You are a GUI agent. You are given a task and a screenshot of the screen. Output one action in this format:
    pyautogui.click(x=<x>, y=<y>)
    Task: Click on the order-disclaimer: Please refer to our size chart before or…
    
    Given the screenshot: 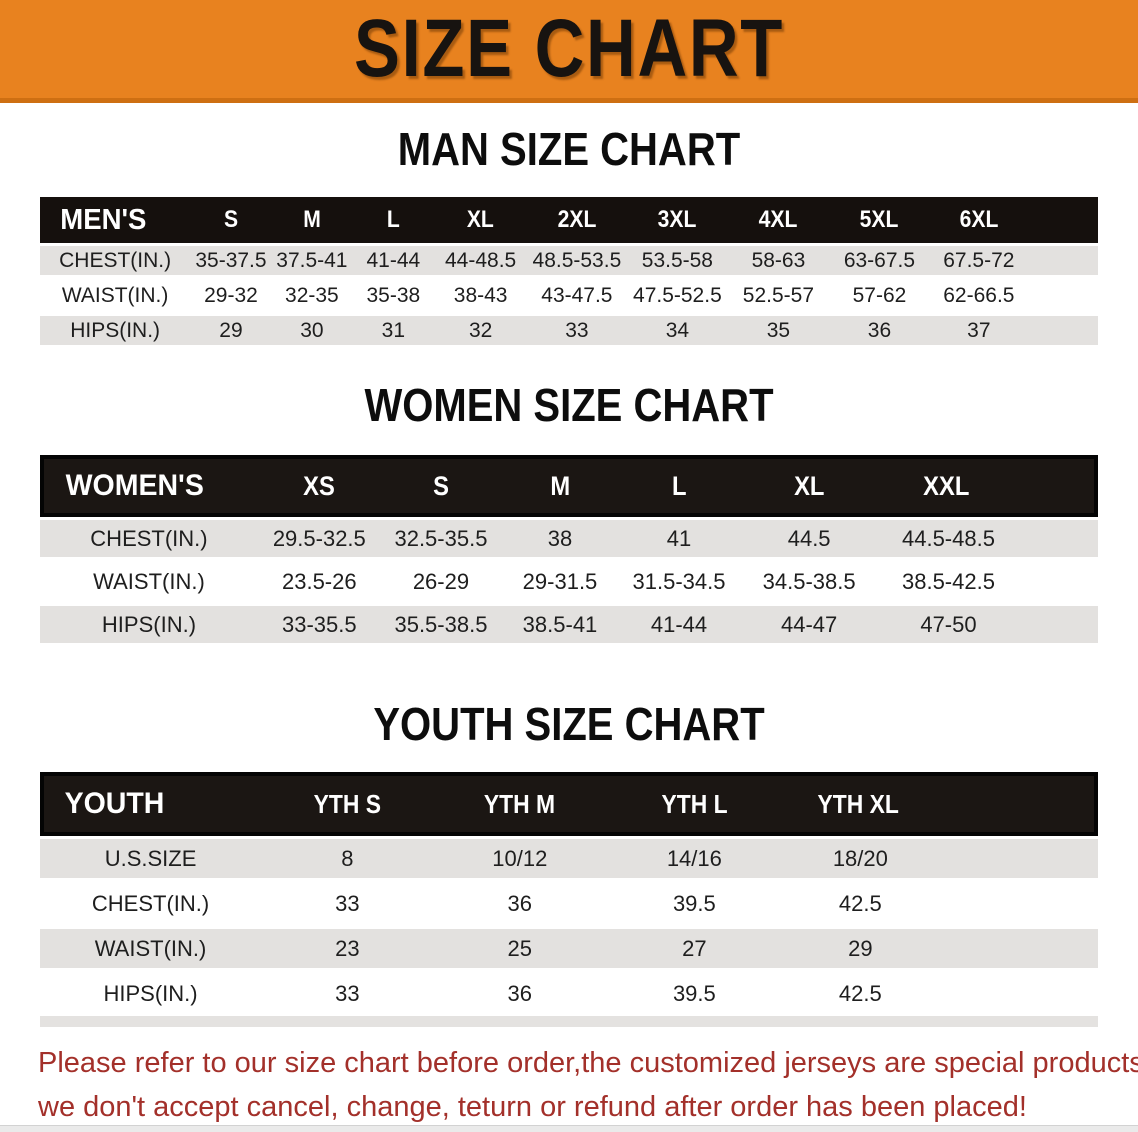 What is the action you would take?
    pyautogui.click(x=569, y=1085)
    